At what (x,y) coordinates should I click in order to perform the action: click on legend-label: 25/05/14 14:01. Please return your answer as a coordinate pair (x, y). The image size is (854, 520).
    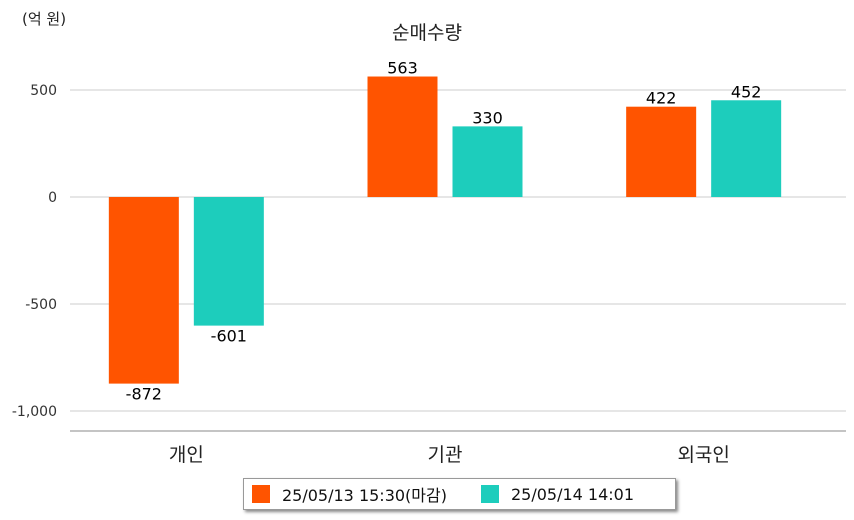
    Looking at the image, I should click on (572, 494).